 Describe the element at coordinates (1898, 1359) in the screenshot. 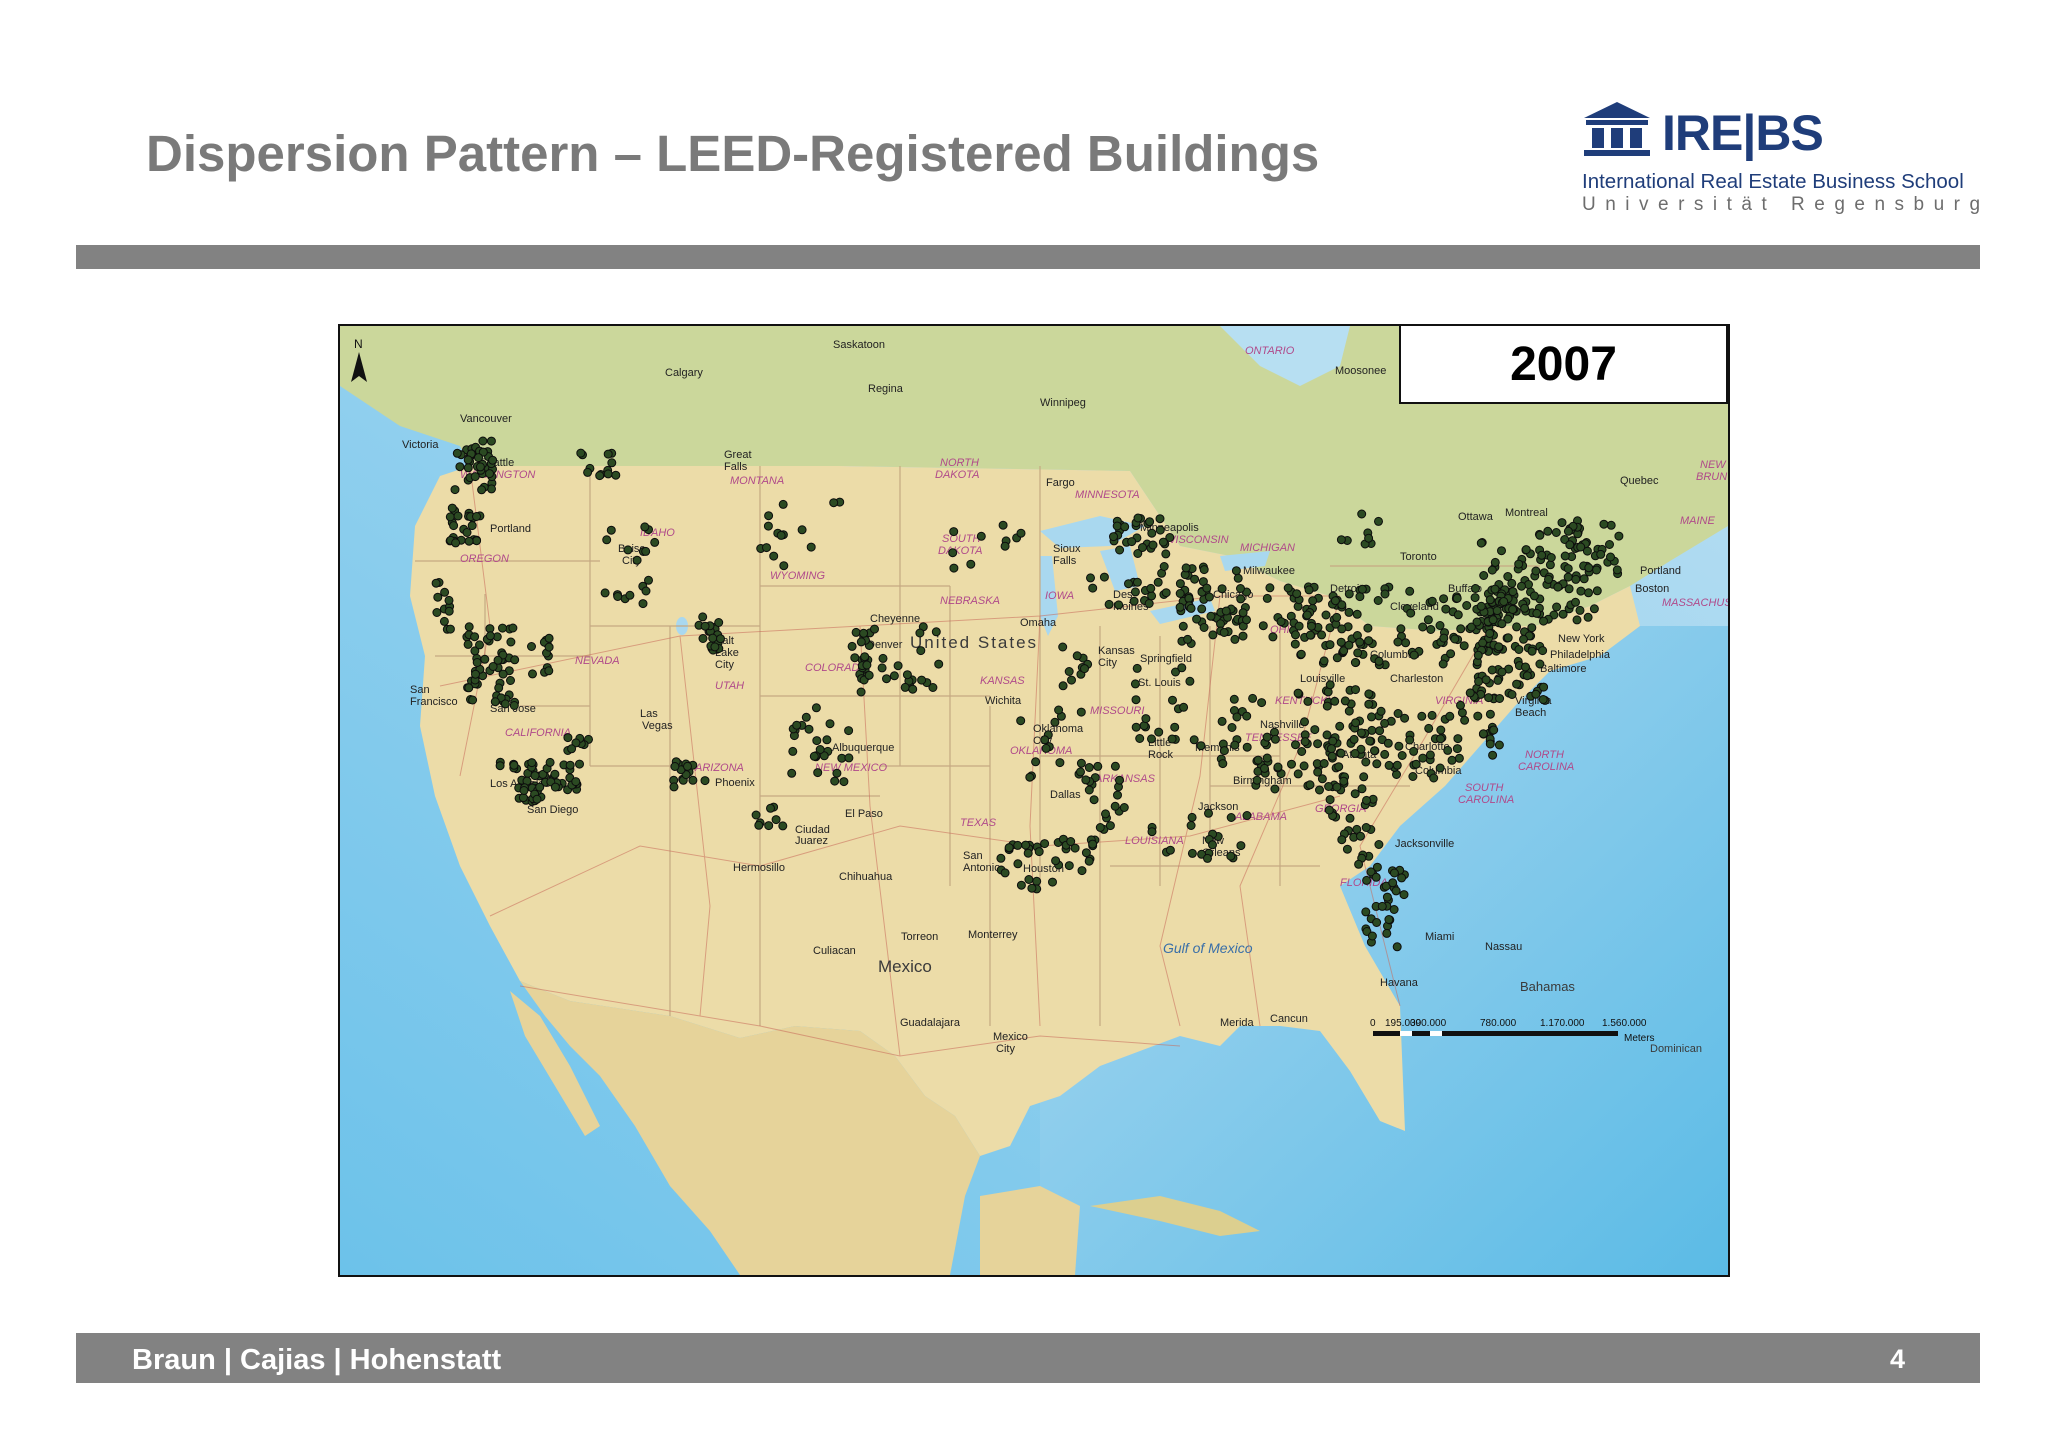

I see `page-number: 4` at that location.